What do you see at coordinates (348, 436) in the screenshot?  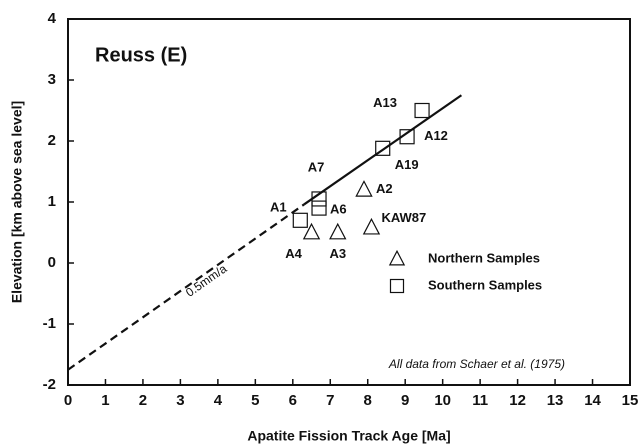 I see `x-axis-label: Apatite Fission Track Age [Ma]` at bounding box center [348, 436].